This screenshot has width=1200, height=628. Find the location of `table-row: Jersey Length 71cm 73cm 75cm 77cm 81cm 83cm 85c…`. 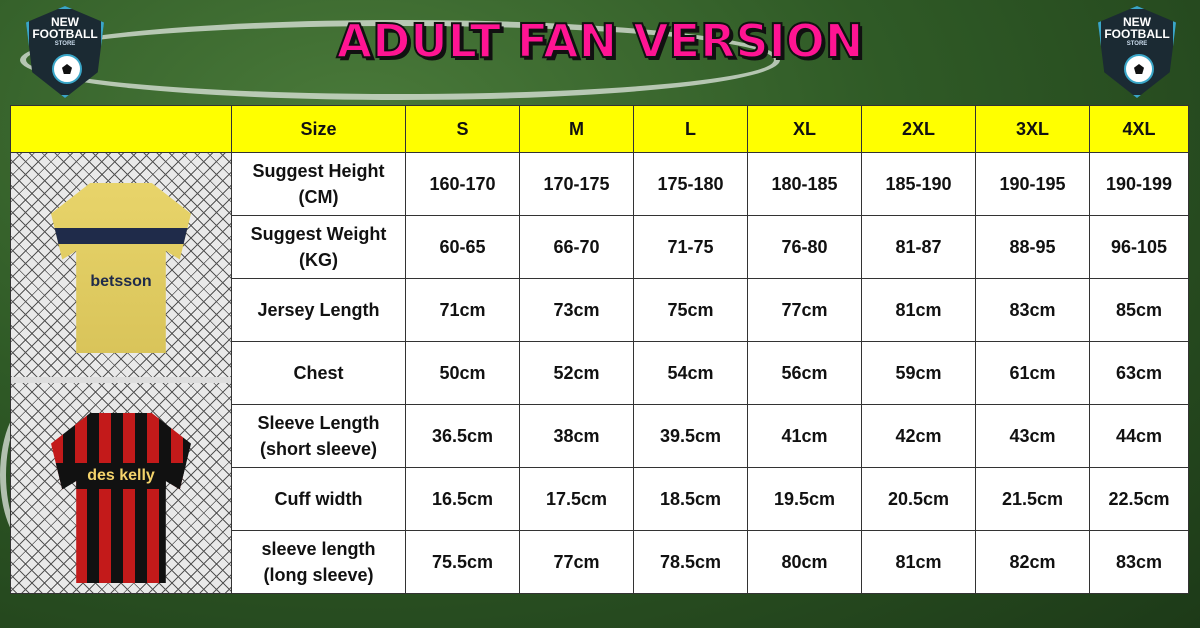

table-row: Jersey Length 71cm 73cm 75cm 77cm 81cm 83cm 85c… is located at coordinates (600, 310).